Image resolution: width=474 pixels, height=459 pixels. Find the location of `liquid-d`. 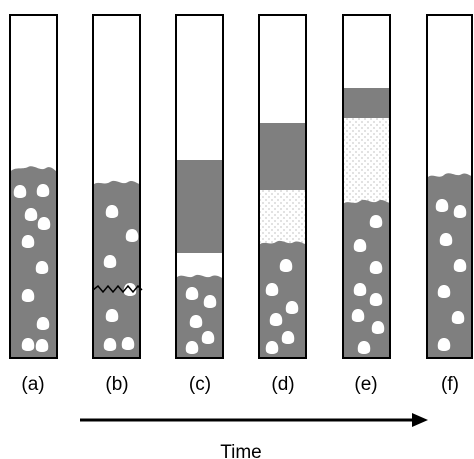

liquid-d is located at coordinates (282, 217).